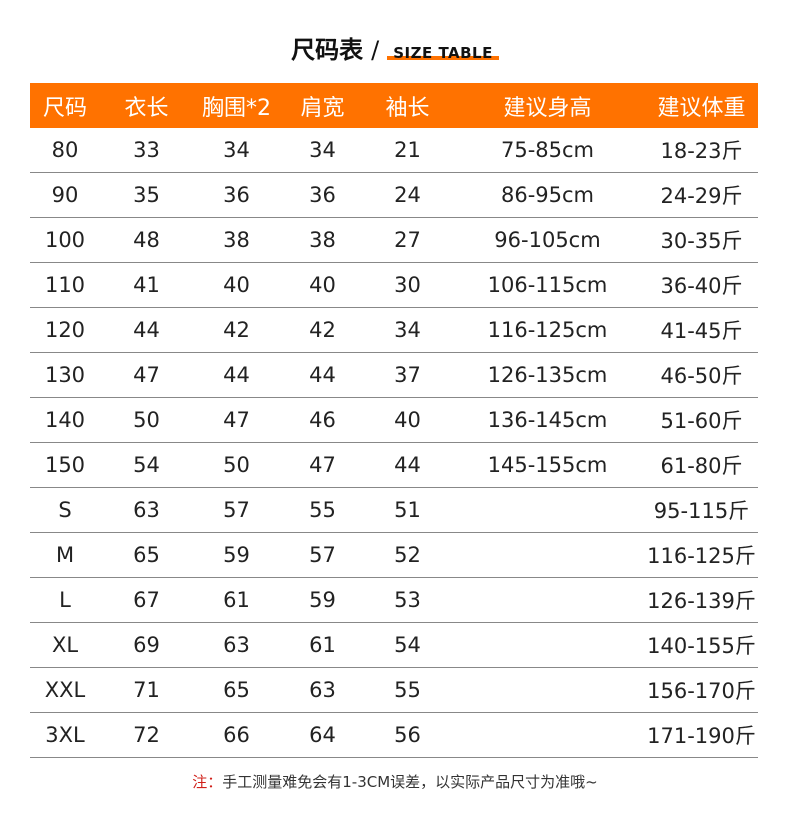  I want to click on table-cell: 51-60斤, so click(701, 420).